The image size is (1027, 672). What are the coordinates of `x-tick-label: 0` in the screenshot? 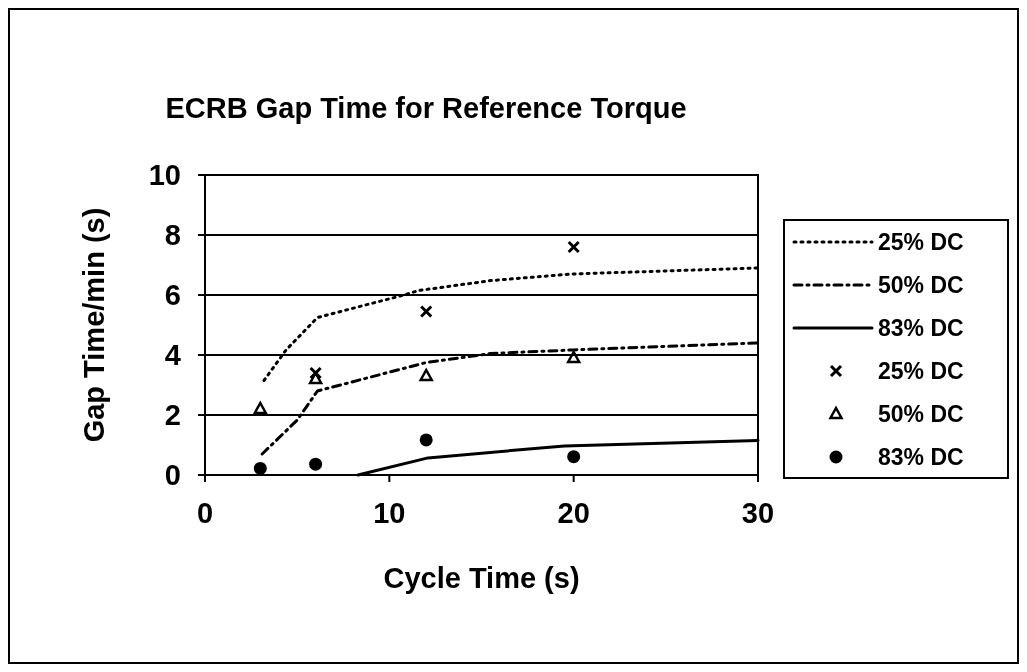 It's located at (205, 513).